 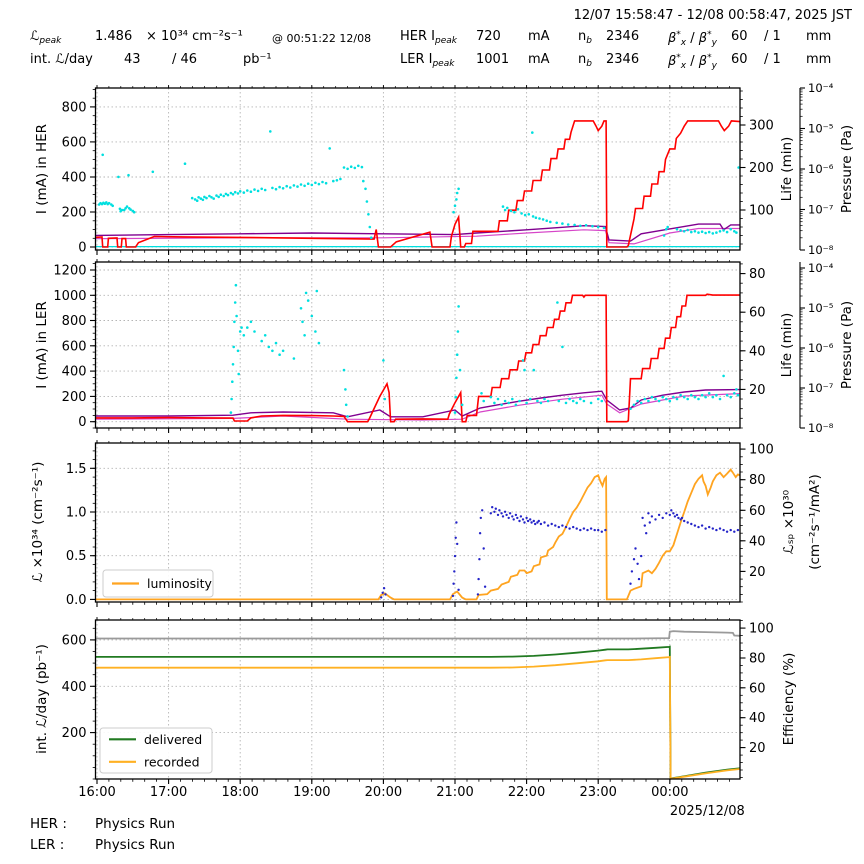 What do you see at coordinates (135, 824) in the screenshot?
I see `her-run-status: Physics Run` at bounding box center [135, 824].